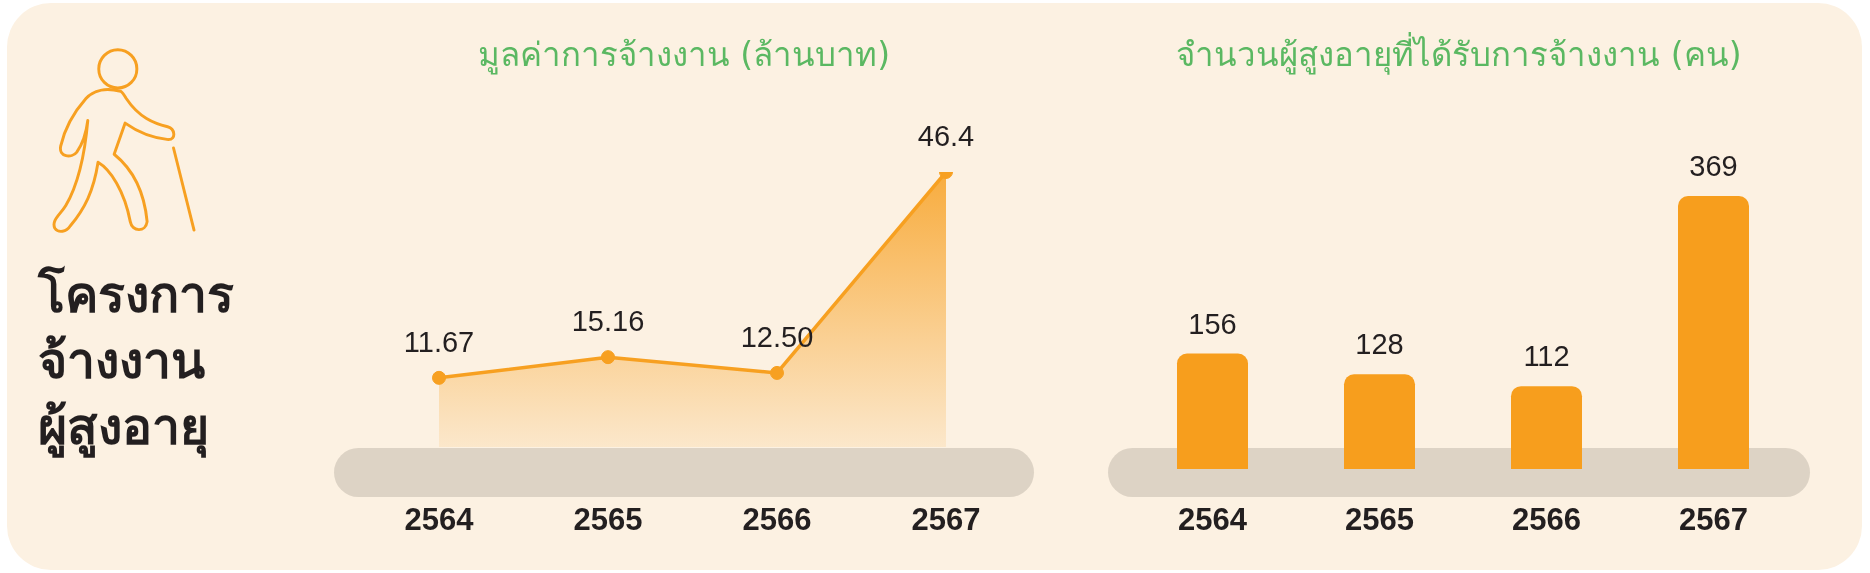  What do you see at coordinates (1379, 344) in the screenshot?
I see `data-label: 128` at bounding box center [1379, 344].